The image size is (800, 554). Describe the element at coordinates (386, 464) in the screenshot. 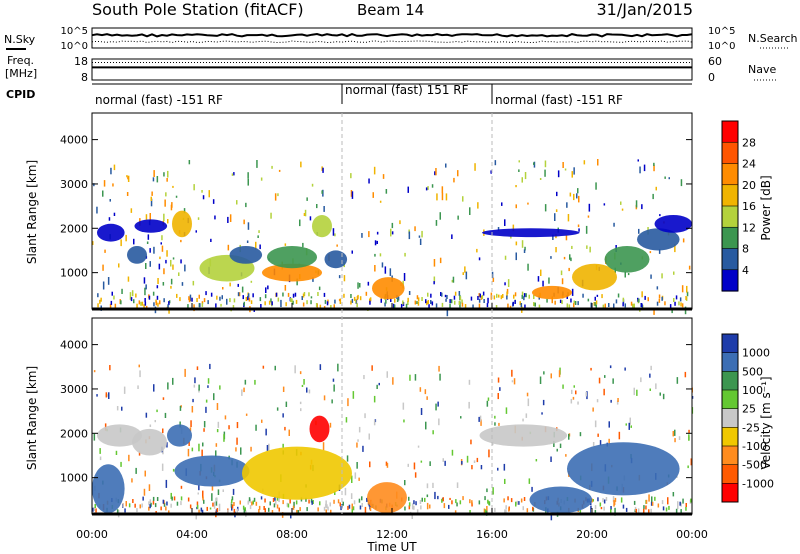

I see `velocity-feature-layer` at that location.